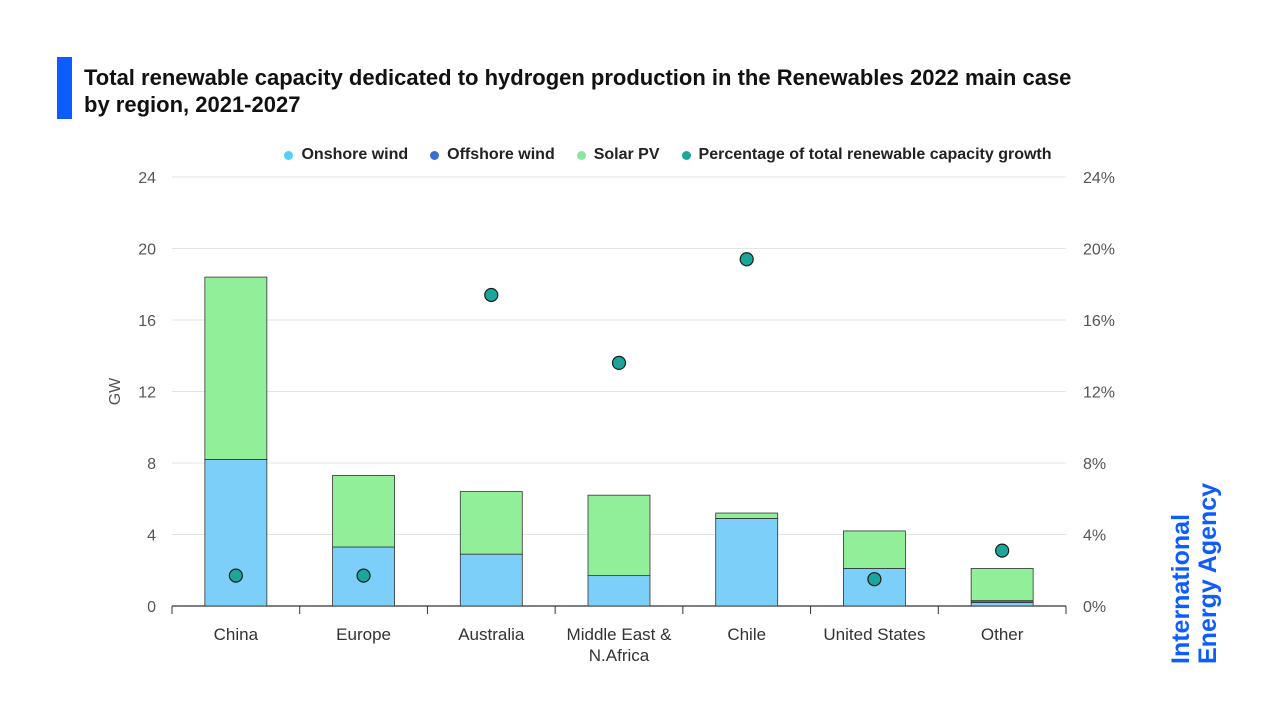  Describe the element at coordinates (192, 104) in the screenshot. I see `chart-title-line2: by region, 2021-2027` at that location.